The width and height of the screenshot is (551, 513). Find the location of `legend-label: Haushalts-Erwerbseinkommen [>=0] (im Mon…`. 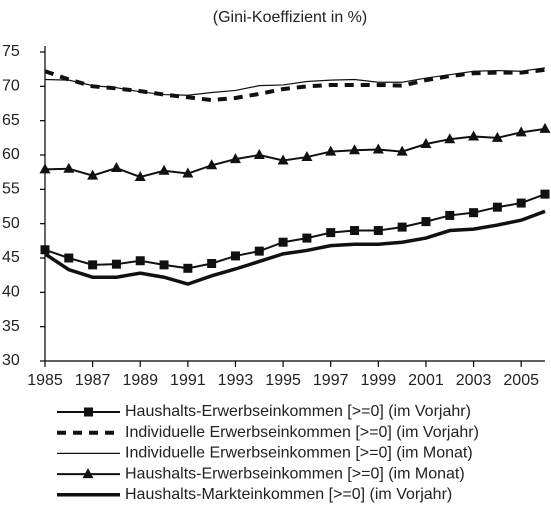

legend-label: Haushalts-Erwerbseinkommen [>=0] (im Mon… is located at coordinates (295, 473).